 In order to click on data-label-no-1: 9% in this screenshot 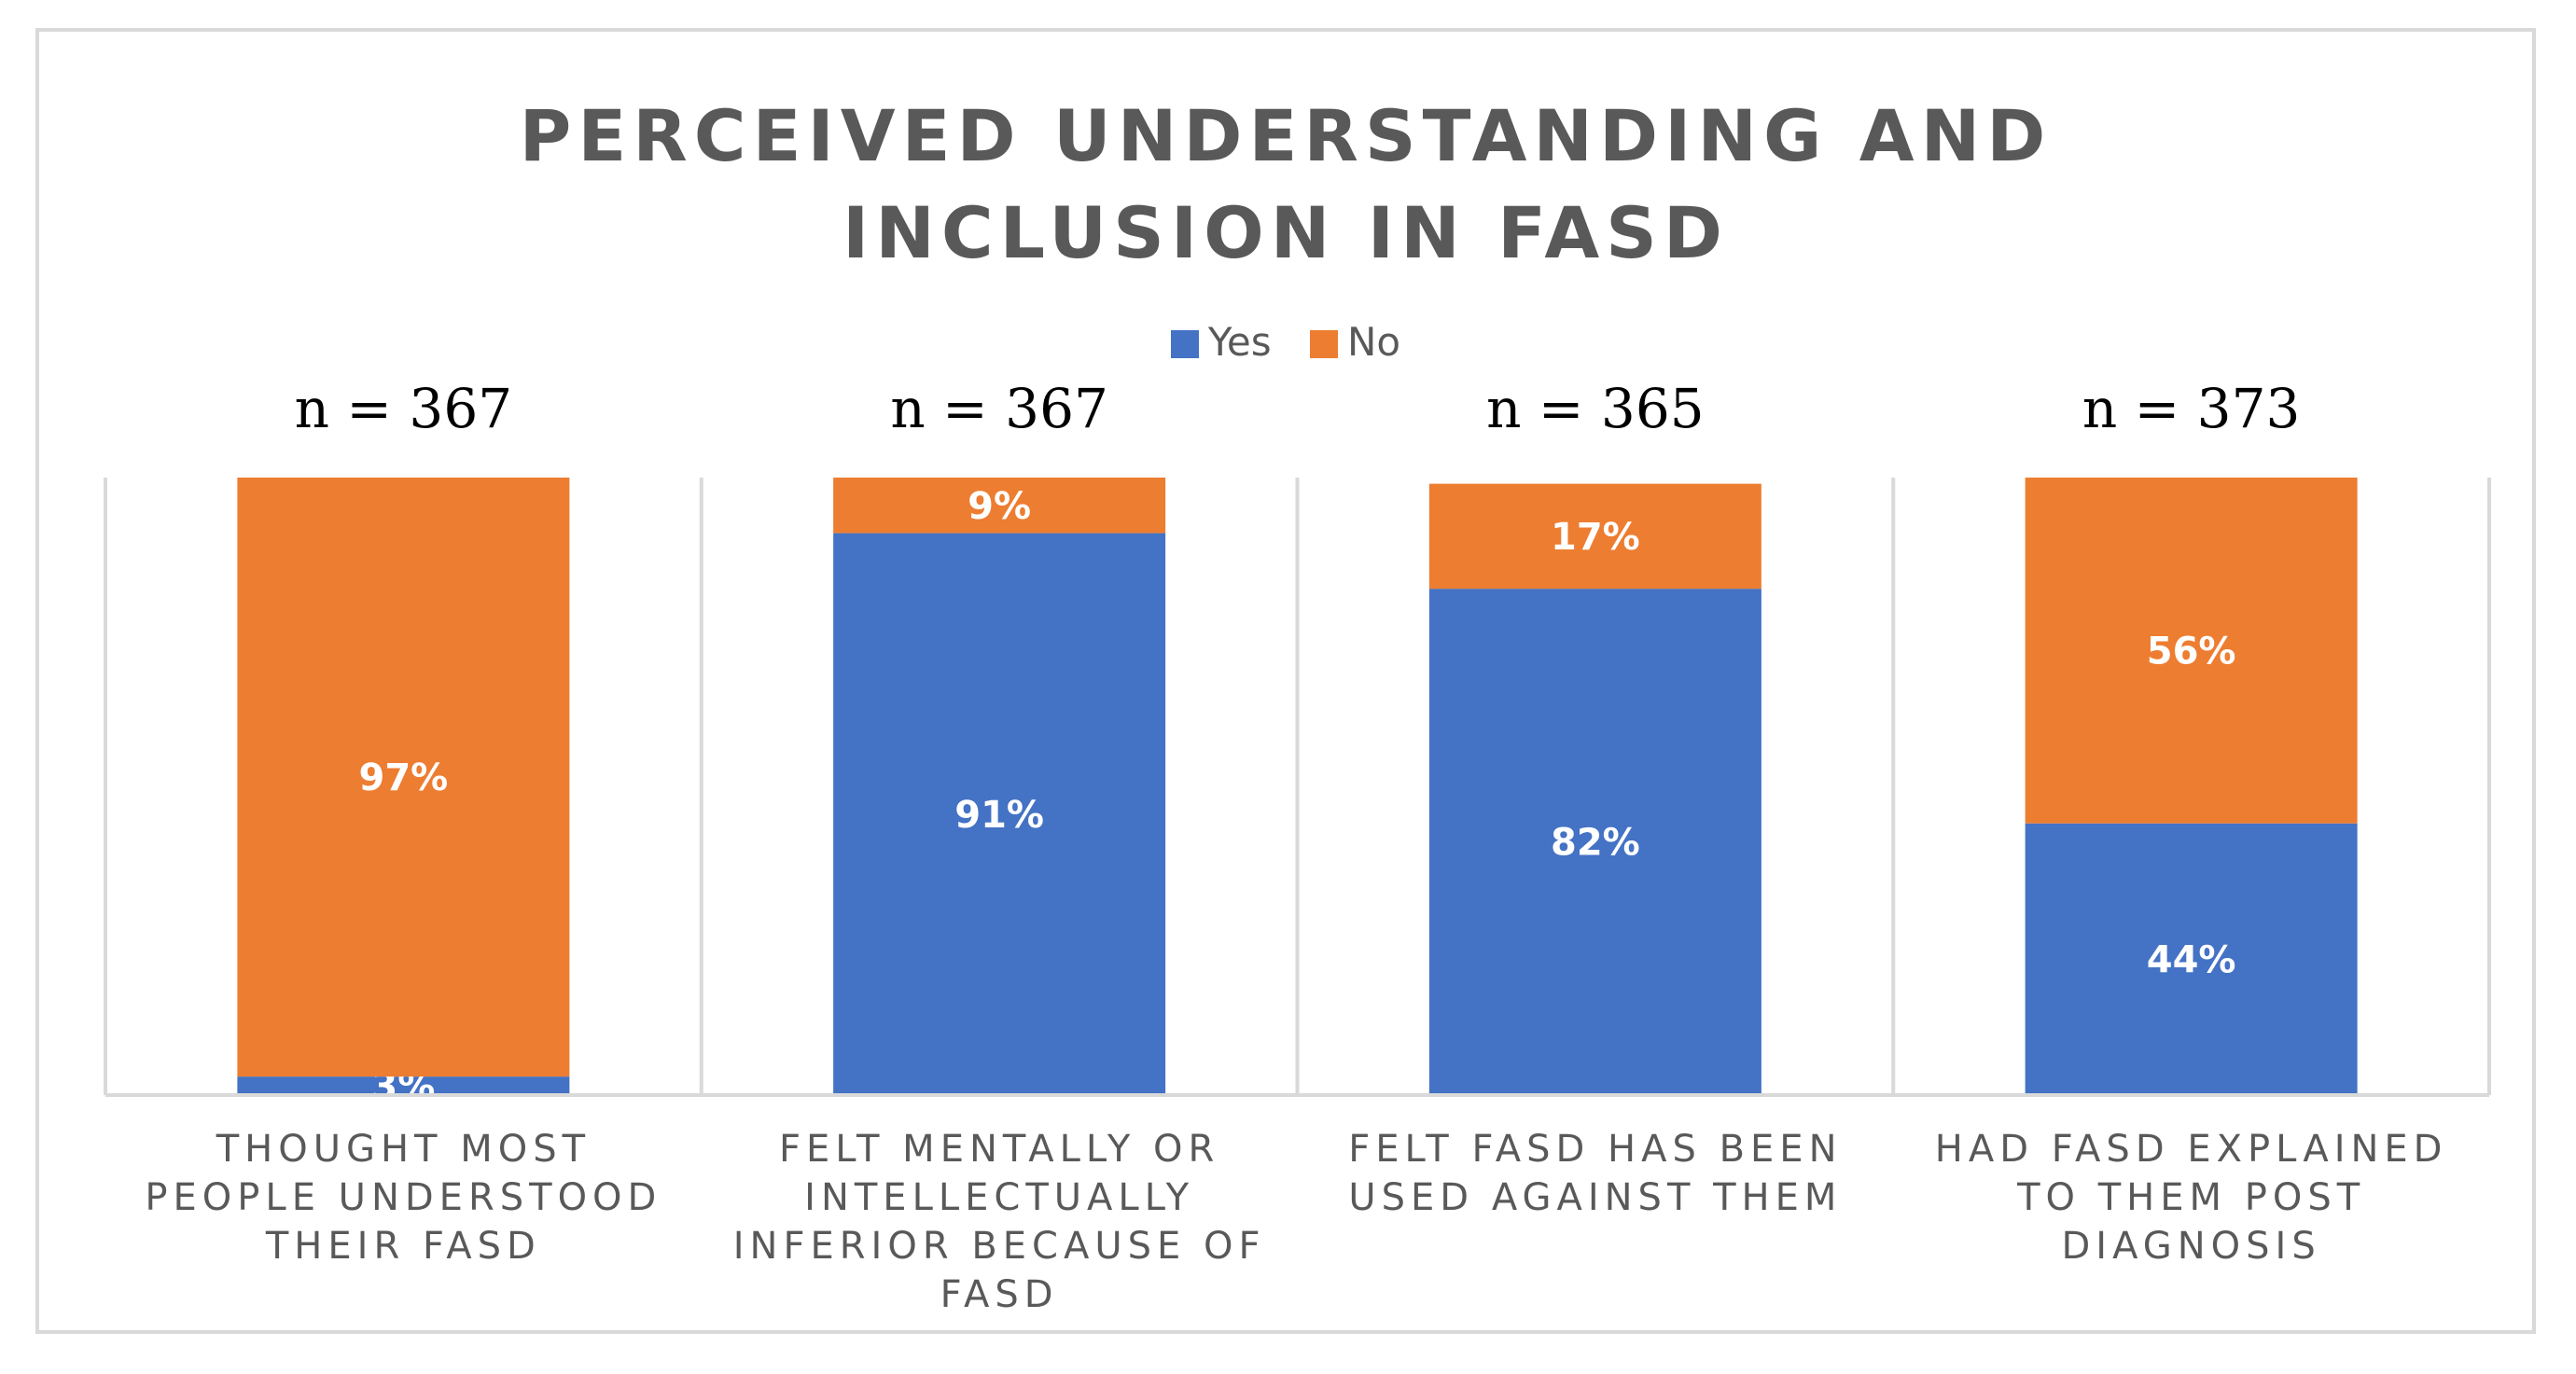, I will do `click(999, 506)`.